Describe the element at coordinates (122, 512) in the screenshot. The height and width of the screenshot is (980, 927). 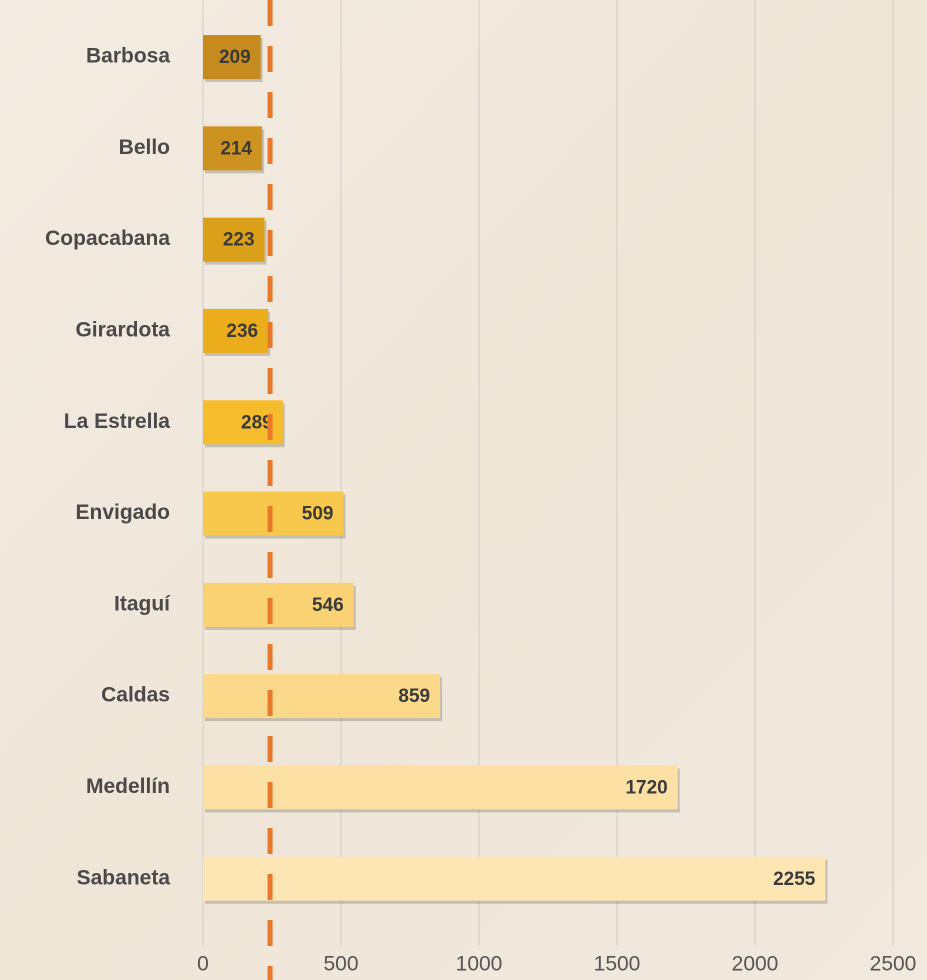
I see `y-tick-label: Envigado` at that location.